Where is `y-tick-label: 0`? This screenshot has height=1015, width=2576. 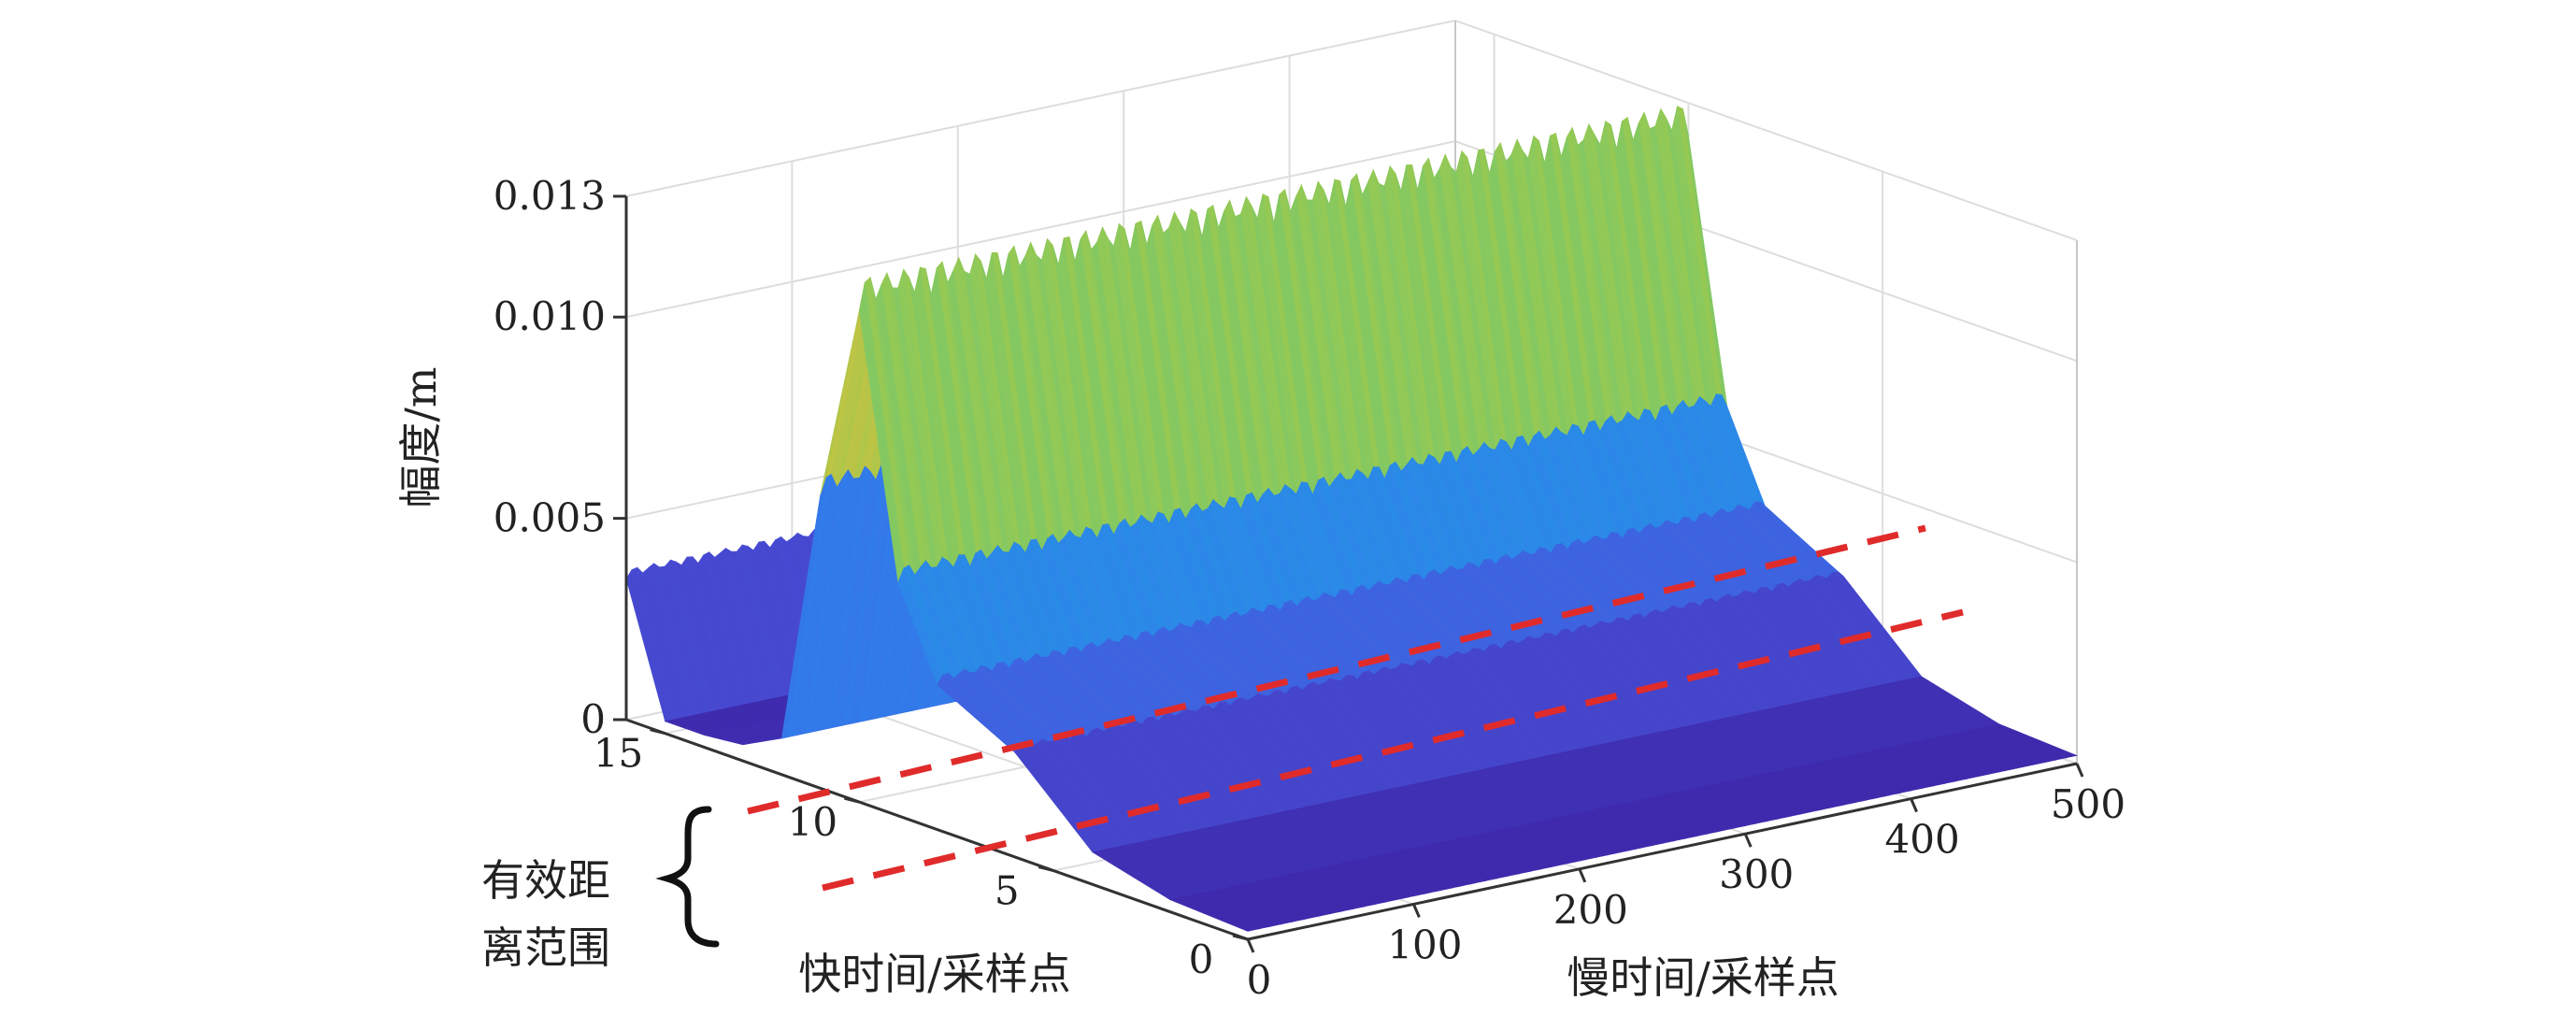 y-tick-label: 0 is located at coordinates (1201, 959).